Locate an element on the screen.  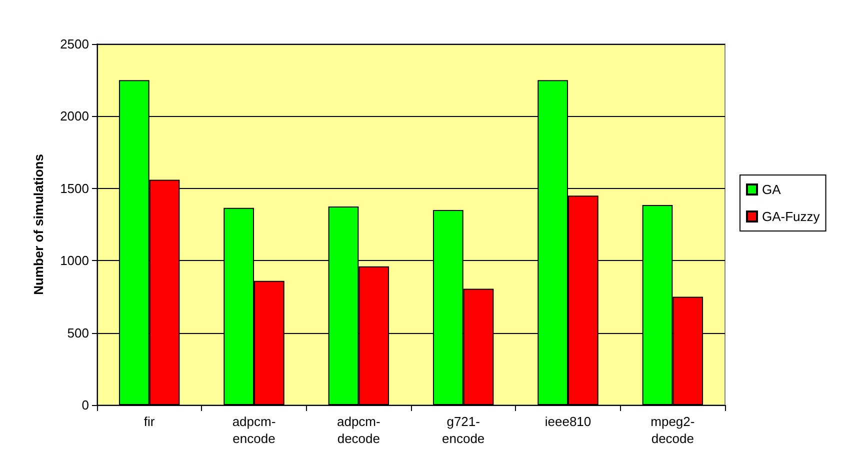
y-axis-title: Number of simulations is located at coordinates (38, 224).